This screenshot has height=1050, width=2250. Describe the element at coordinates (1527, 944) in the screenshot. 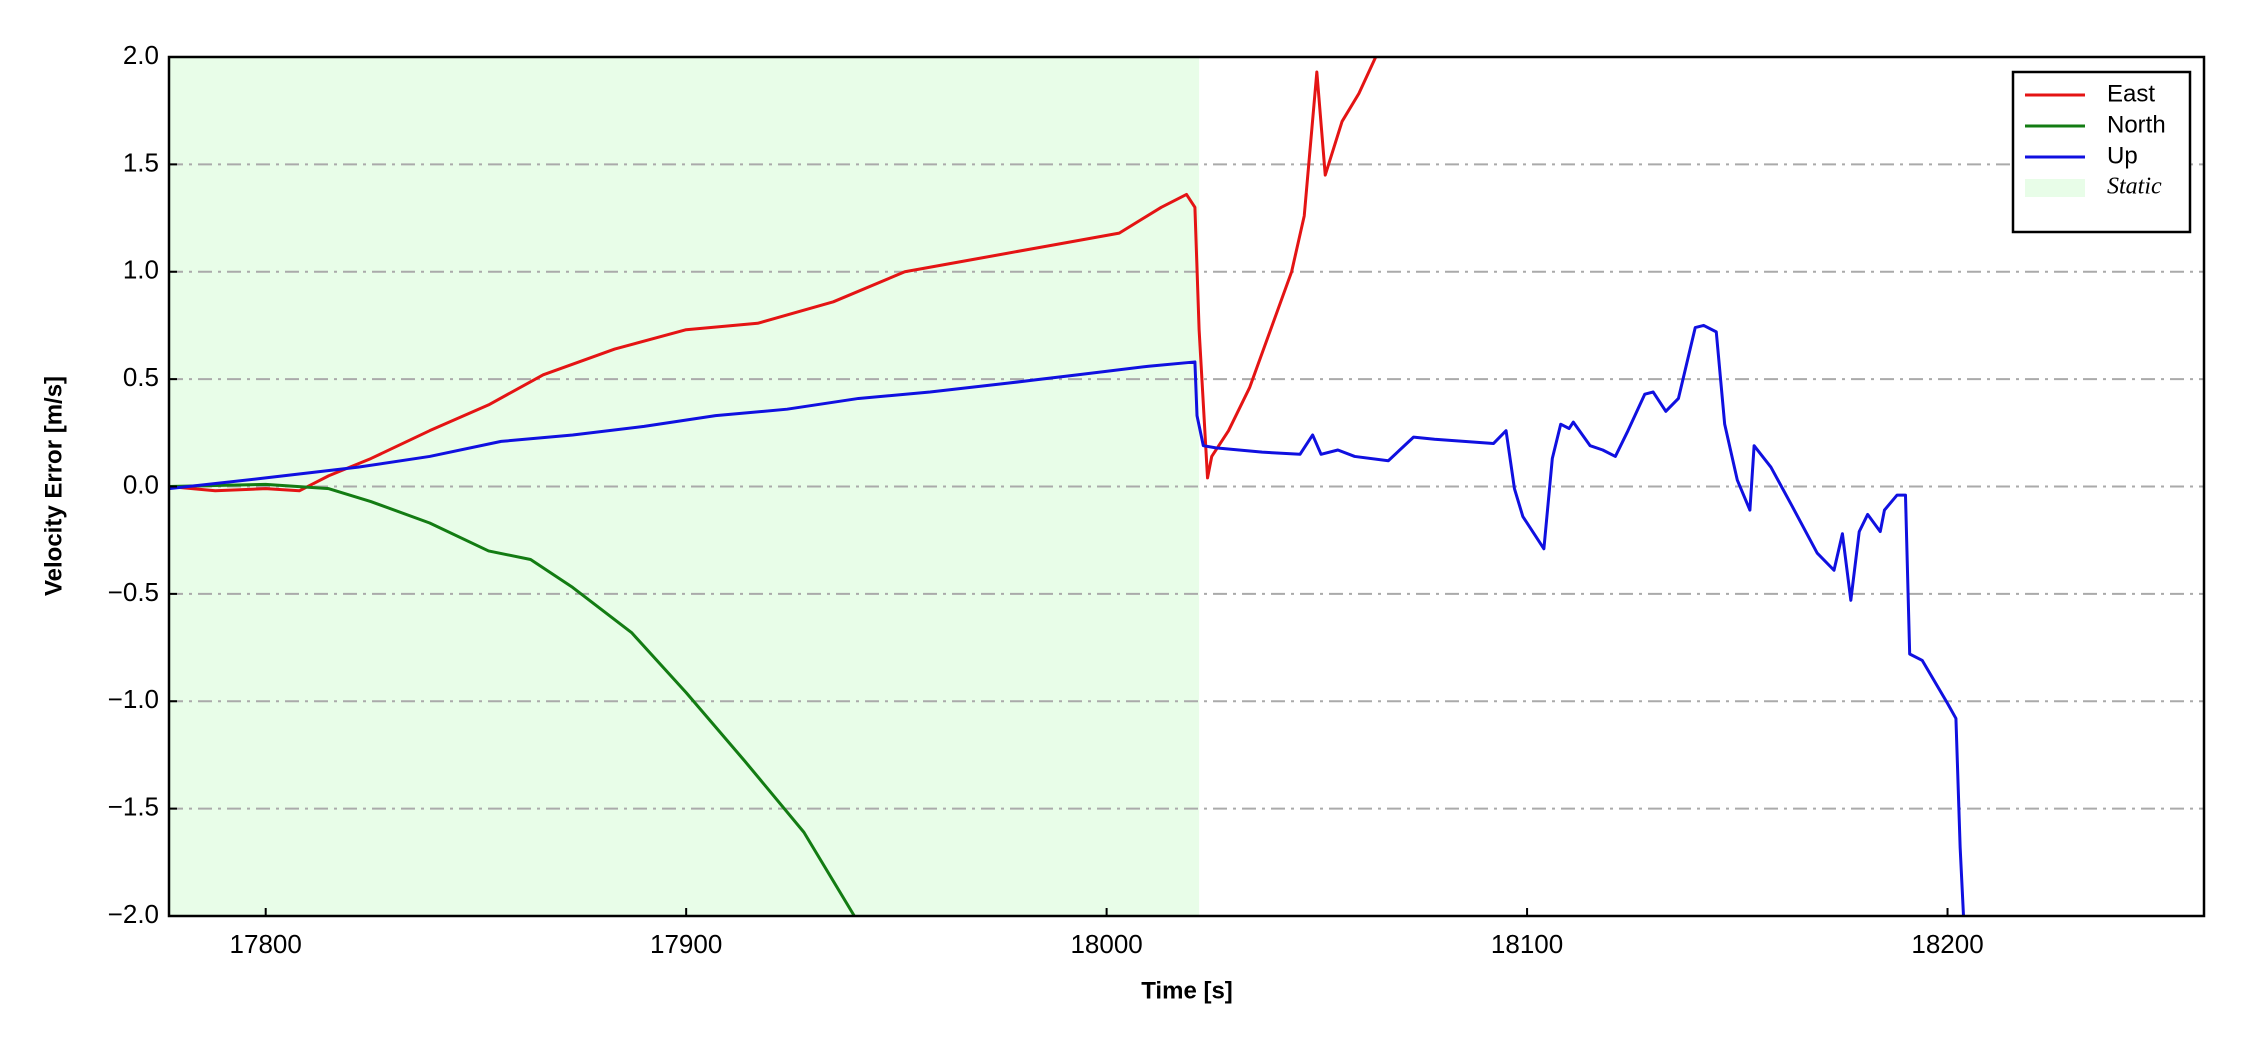

I see `x-tick-label: 18100` at that location.